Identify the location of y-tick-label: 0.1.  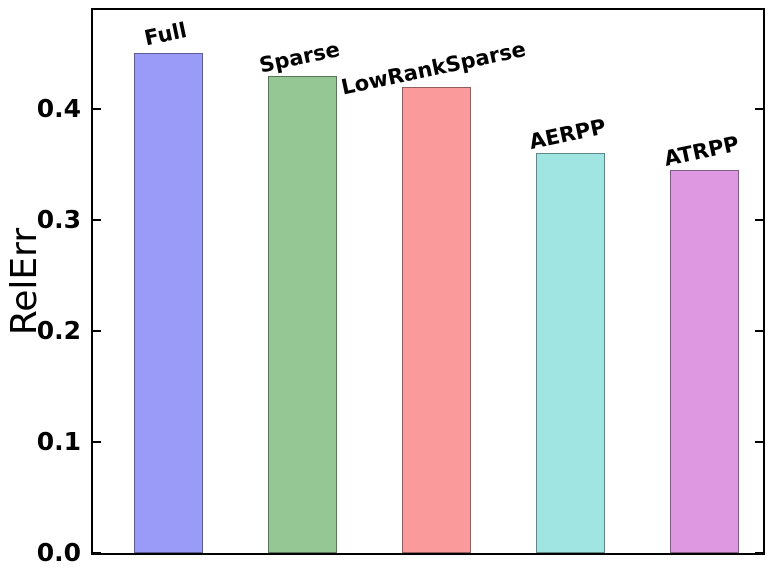
(58, 441).